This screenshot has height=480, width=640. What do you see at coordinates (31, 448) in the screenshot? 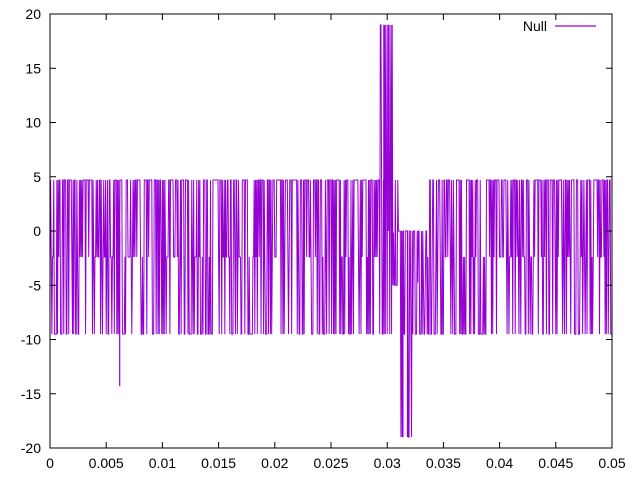
I see `y-tick-label: -20` at bounding box center [31, 448].